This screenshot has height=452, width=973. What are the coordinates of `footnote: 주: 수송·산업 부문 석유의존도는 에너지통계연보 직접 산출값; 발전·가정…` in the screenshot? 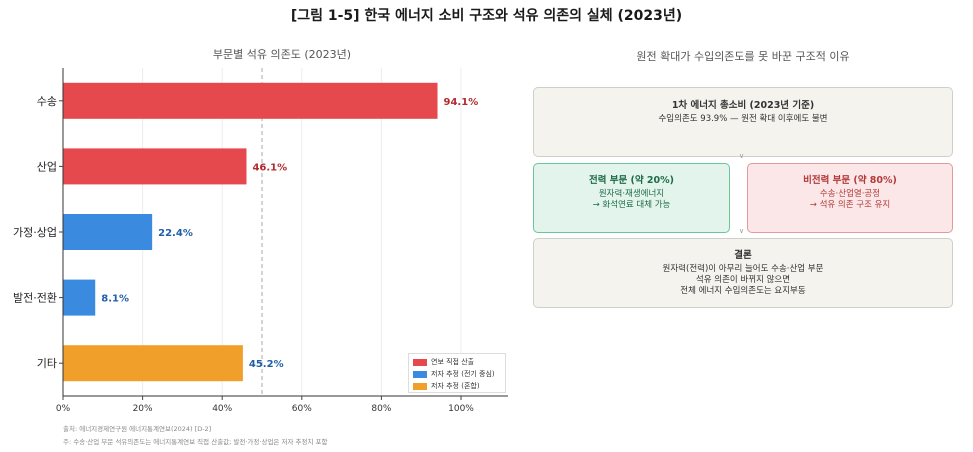 It's located at (195, 442).